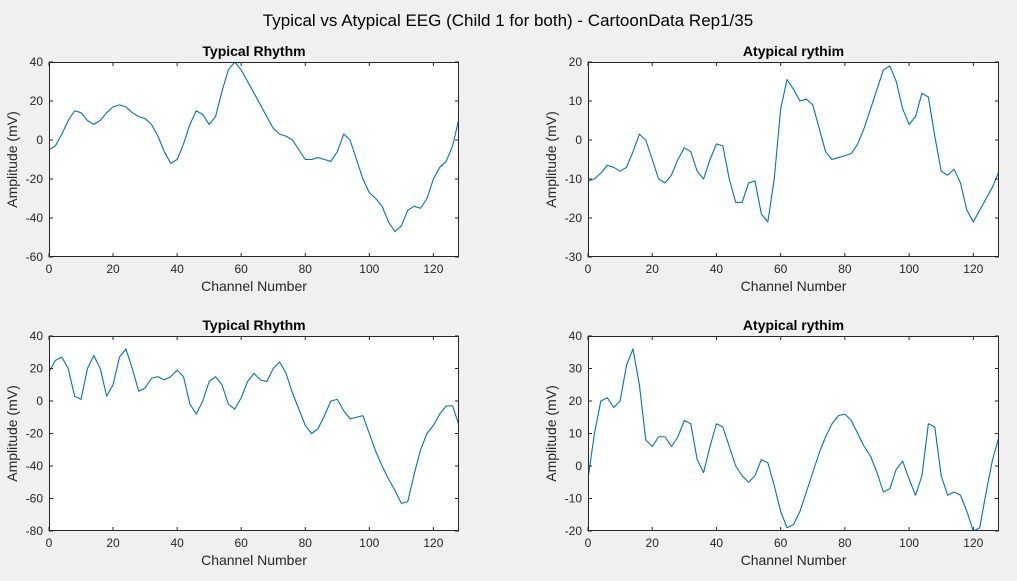 This screenshot has height=581, width=1017. Describe the element at coordinates (35, 531) in the screenshot. I see `y-tick-label: -80` at that location.